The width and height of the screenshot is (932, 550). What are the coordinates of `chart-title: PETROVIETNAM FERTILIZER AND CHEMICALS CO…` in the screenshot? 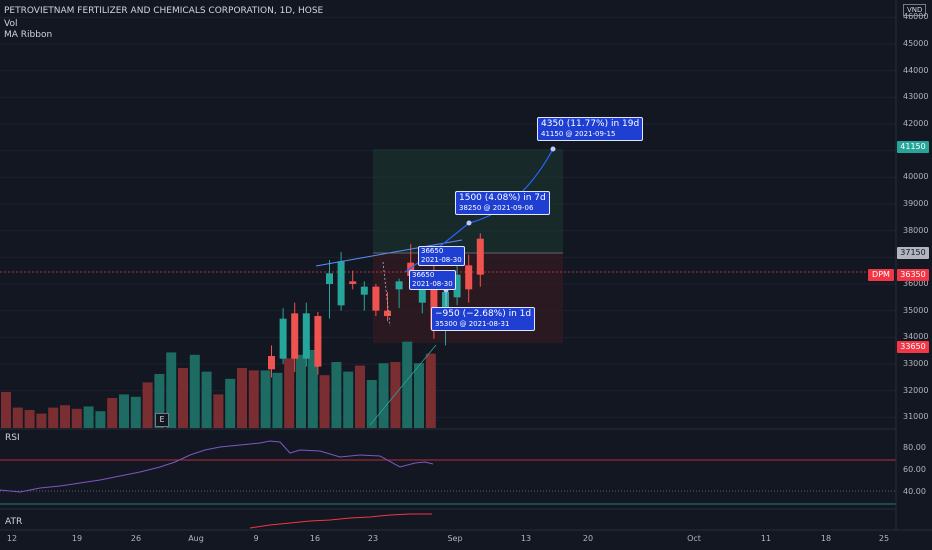 It's located at (164, 11).